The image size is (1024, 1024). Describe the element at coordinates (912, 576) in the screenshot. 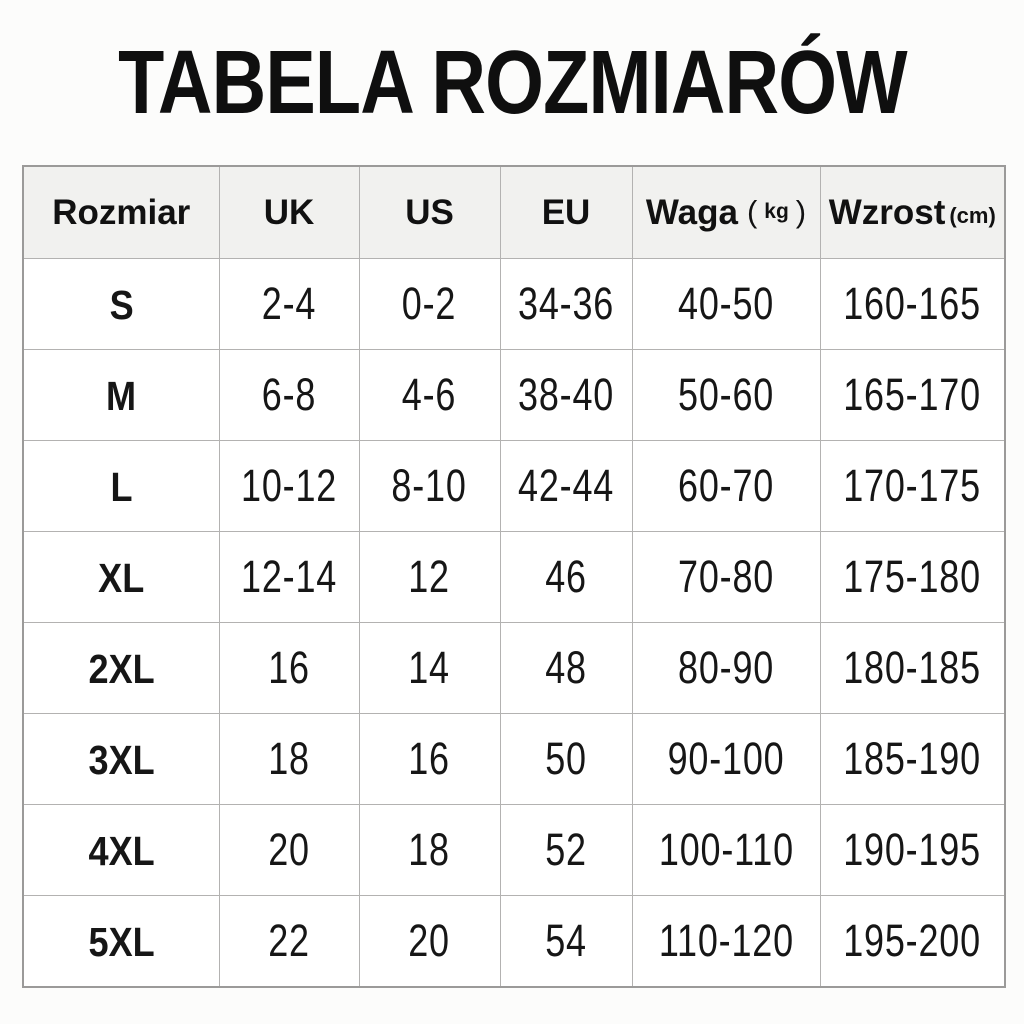

I see `wzrost-value: 175-180` at that location.